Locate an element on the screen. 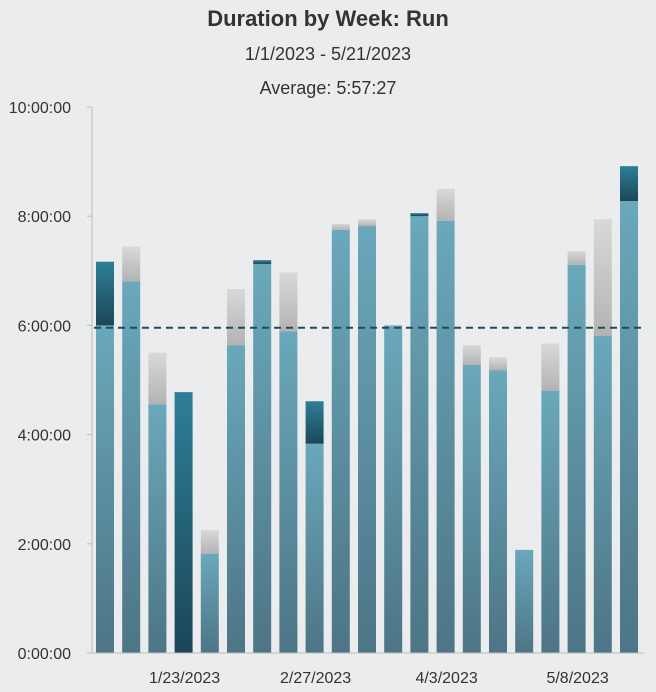  y-tick-label: 2:00:00 is located at coordinates (44, 545).